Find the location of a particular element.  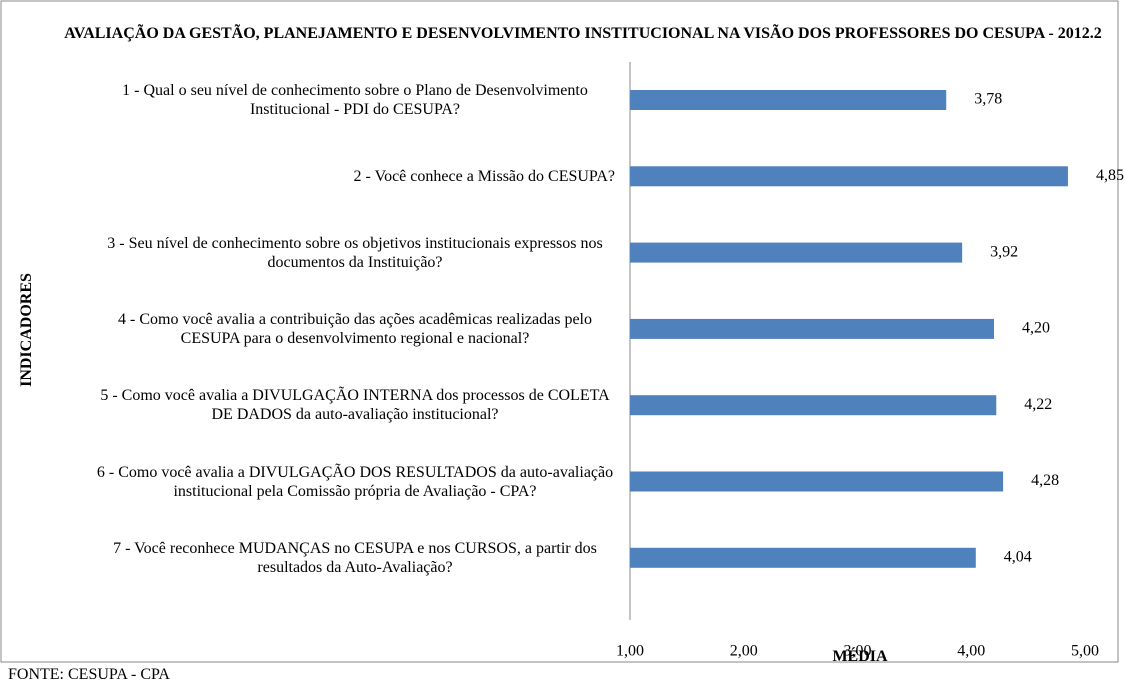

source-note: FONTE: CESUPA - CPA is located at coordinates (89, 674).